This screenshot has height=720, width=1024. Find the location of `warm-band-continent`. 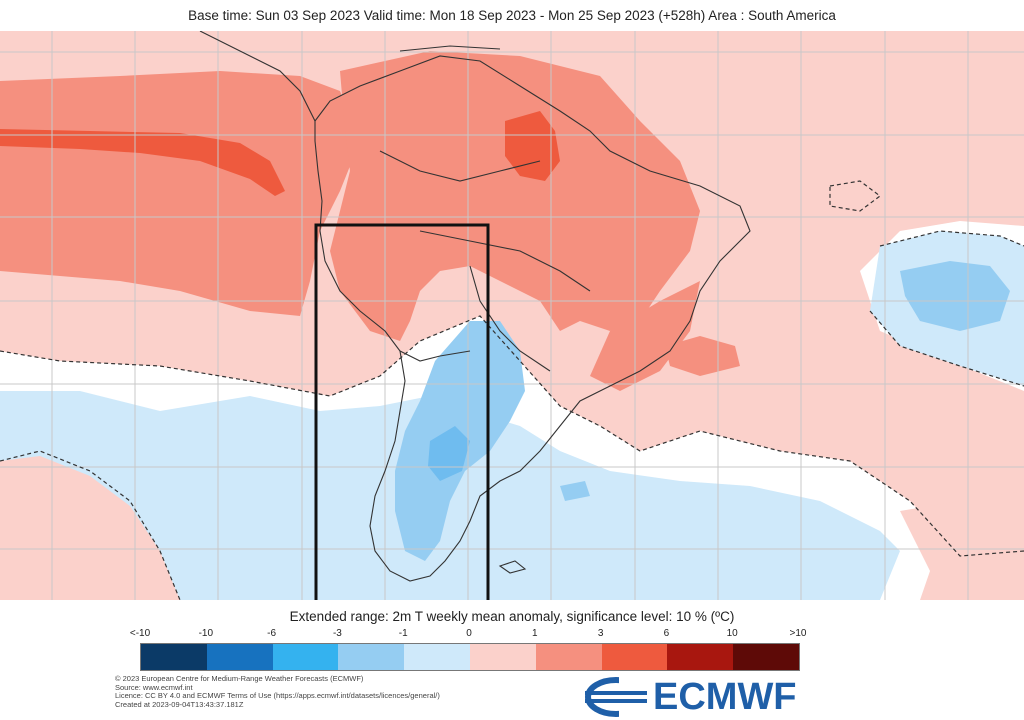

warm-band-continent is located at coordinates (515, 196).